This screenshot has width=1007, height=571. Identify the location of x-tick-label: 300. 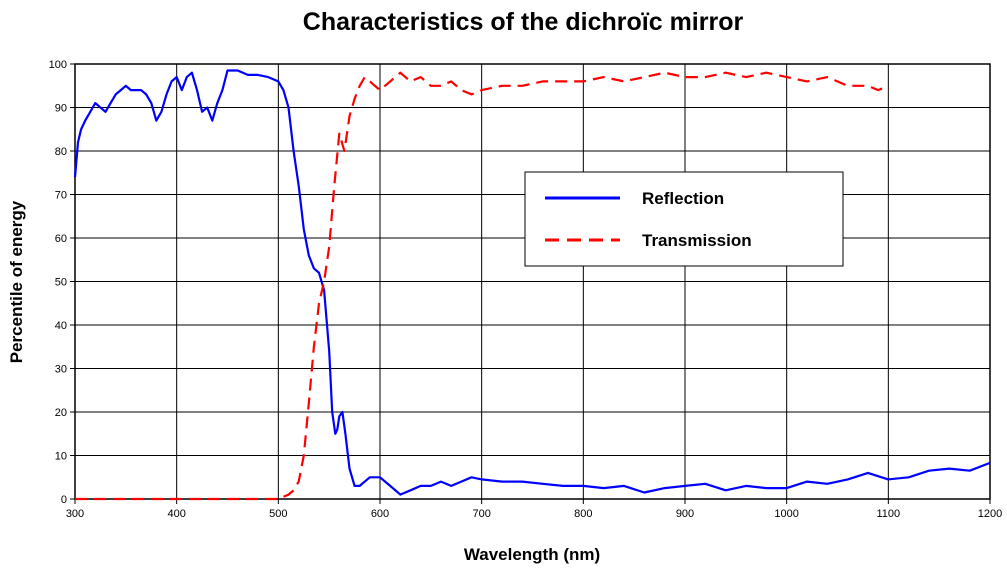
(75, 514).